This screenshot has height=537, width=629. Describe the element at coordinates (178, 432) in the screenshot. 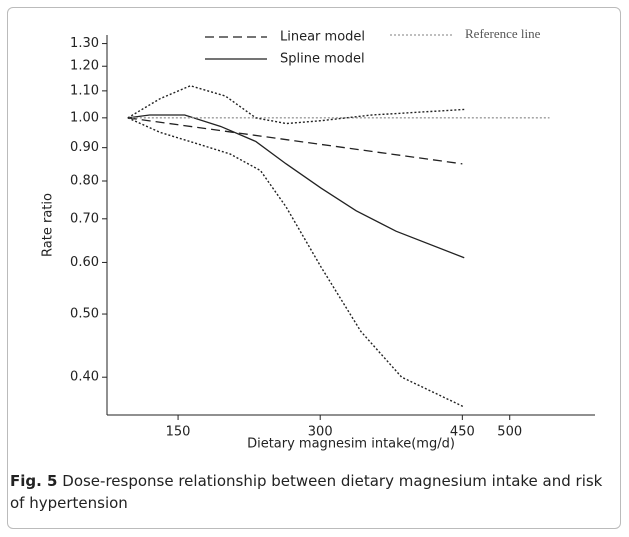

I see `x-tick-label: 150` at that location.